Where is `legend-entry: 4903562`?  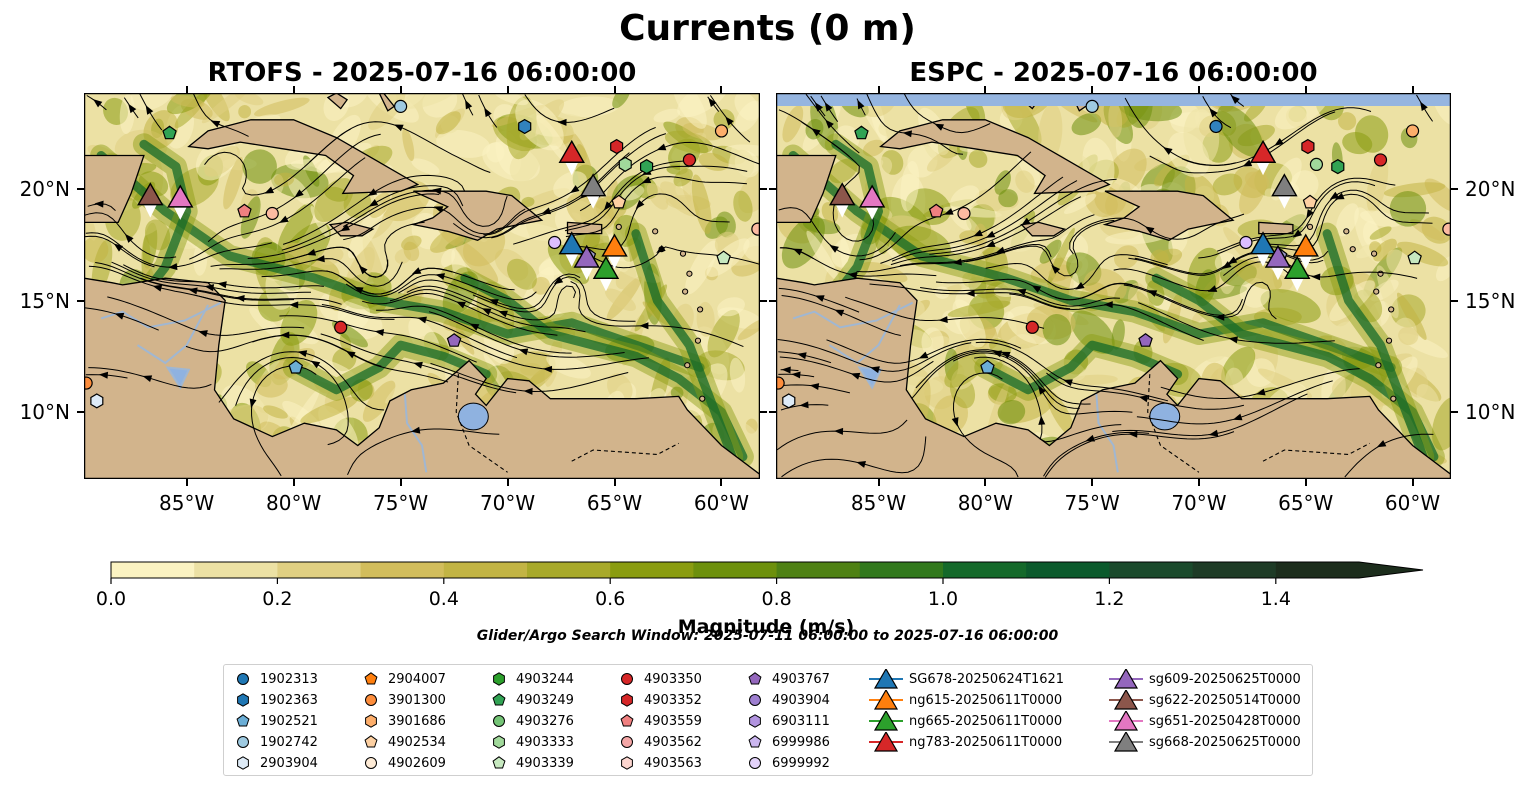 legend-entry: 4903562 is located at coordinates (659, 742).